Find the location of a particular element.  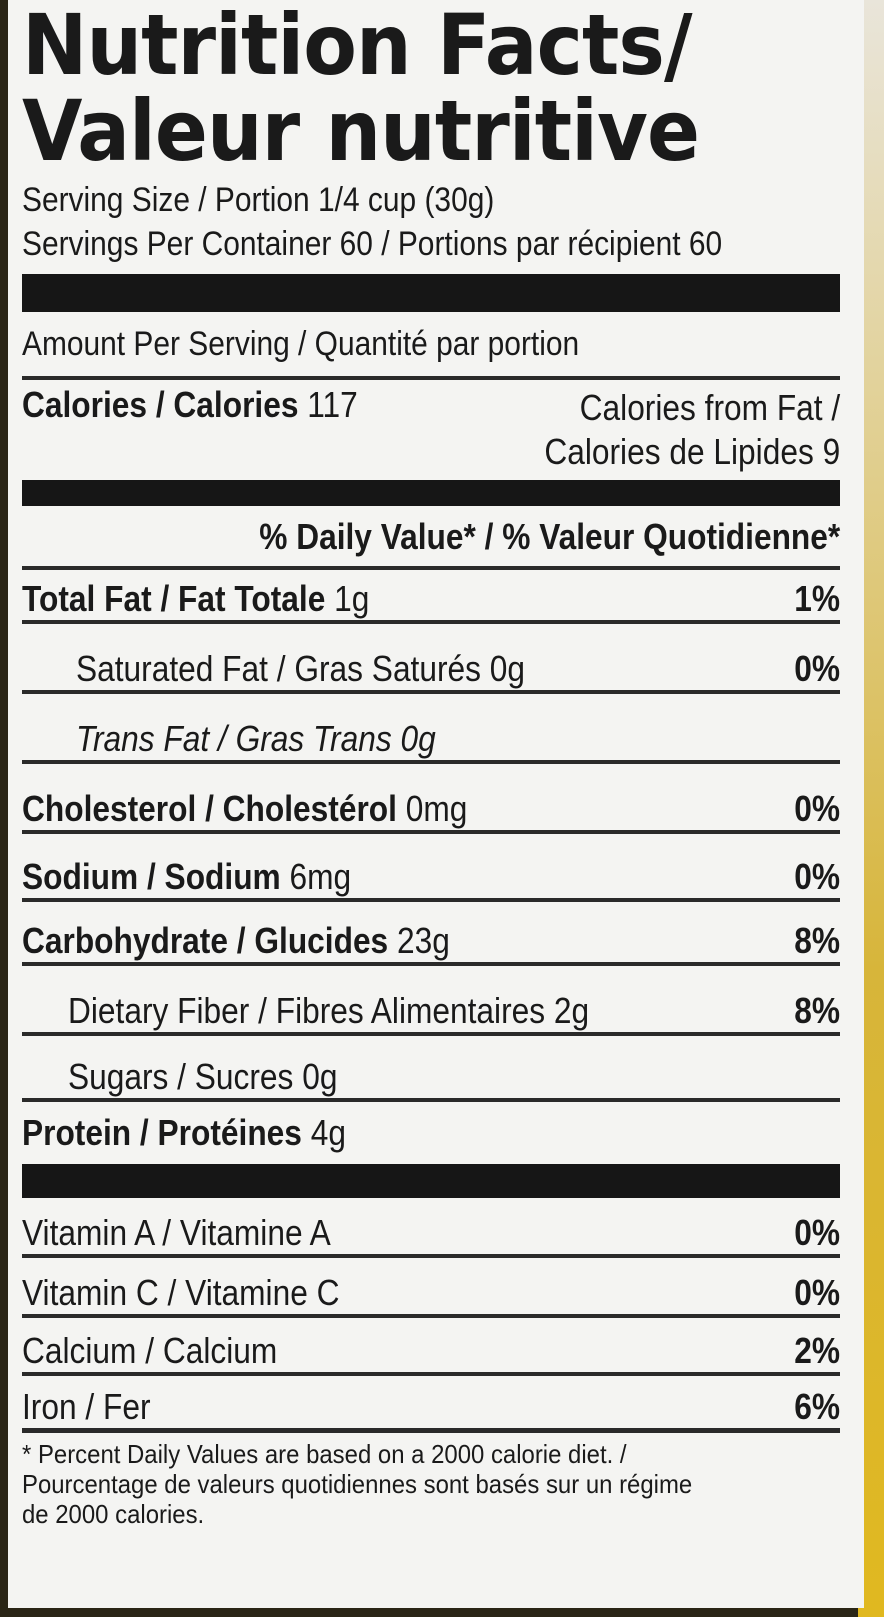

nutrient-row-protein: Protein / Protéines 4g is located at coordinates (184, 1132).